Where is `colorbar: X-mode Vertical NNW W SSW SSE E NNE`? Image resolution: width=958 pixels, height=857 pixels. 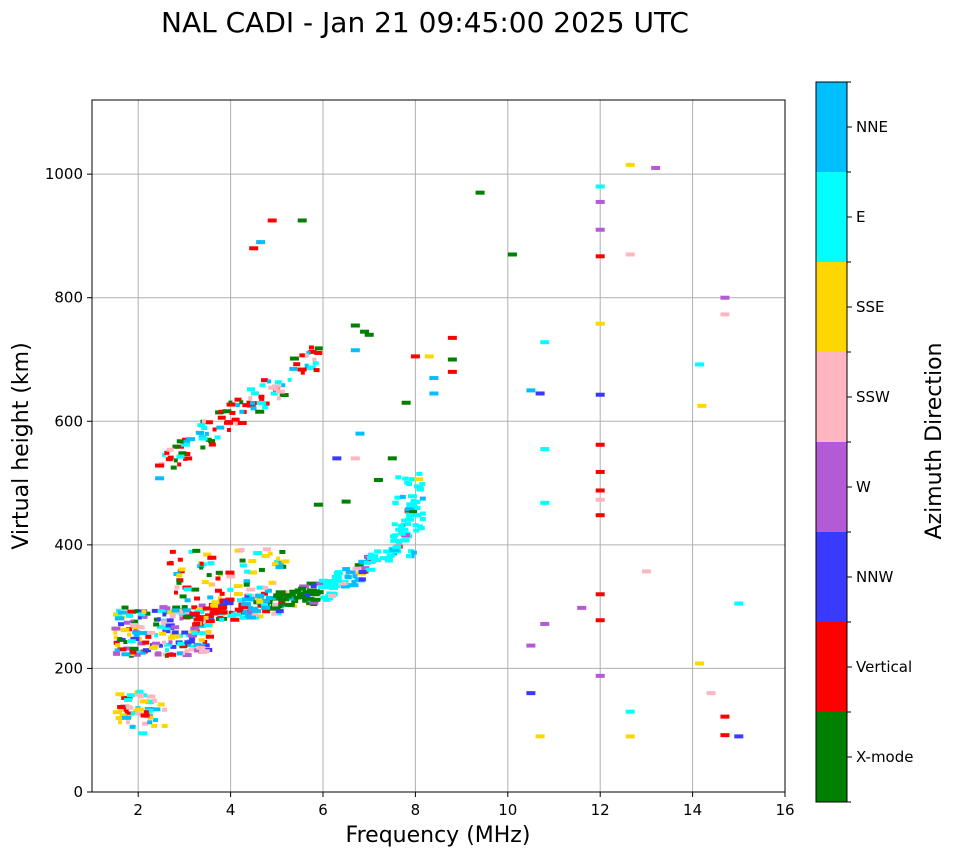
colorbar: X-mode Vertical NNW W SSW SSE E NNE is located at coordinates (864, 442).